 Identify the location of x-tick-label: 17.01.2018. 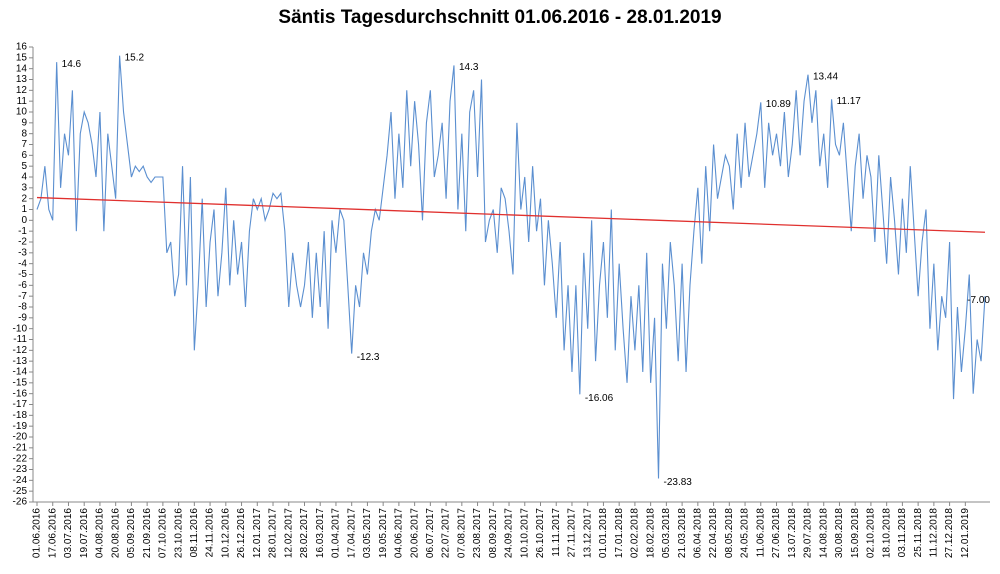
(619, 533).